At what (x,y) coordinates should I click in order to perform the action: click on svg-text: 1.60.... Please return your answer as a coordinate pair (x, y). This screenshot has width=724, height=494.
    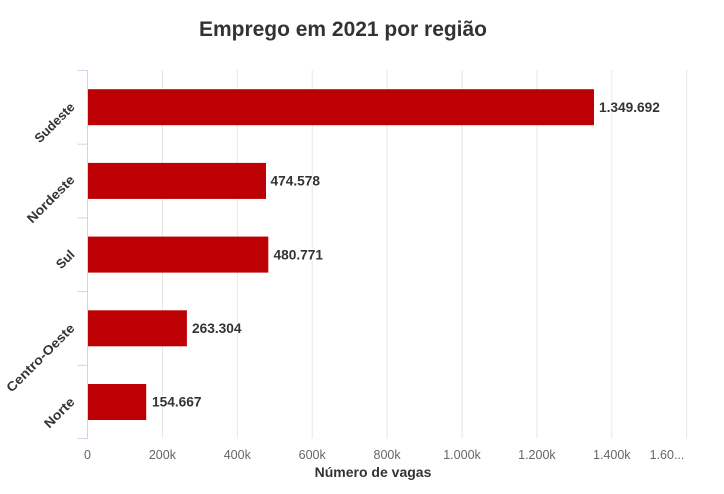
    Looking at the image, I should click on (667, 455).